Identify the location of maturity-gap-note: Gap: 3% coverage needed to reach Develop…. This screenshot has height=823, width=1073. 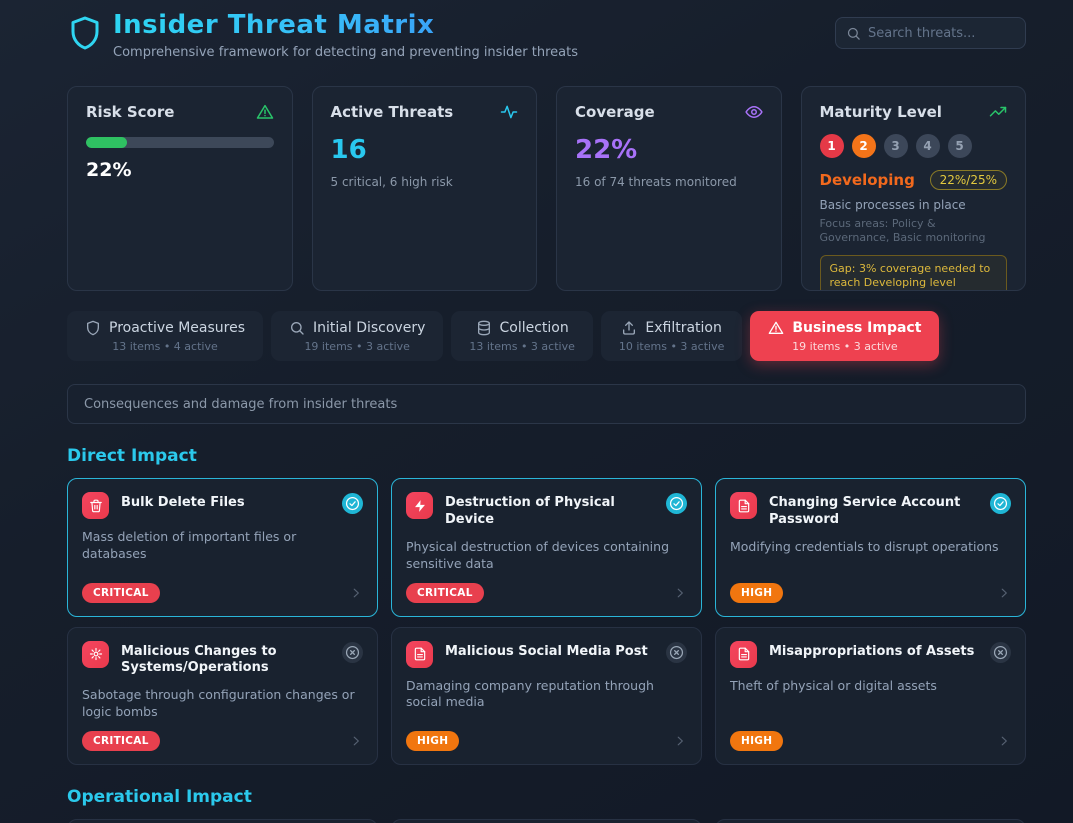
(913, 272).